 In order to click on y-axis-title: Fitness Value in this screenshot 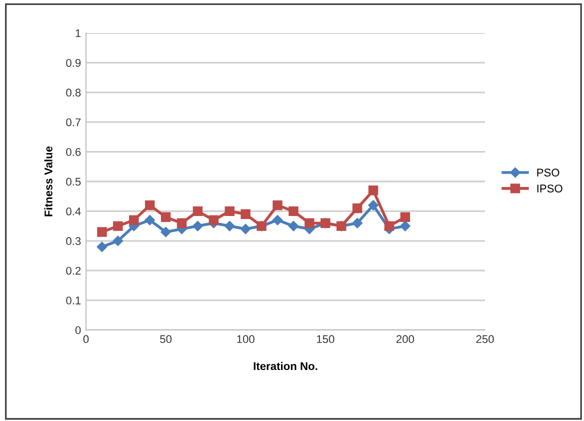, I will do `click(48, 181)`.